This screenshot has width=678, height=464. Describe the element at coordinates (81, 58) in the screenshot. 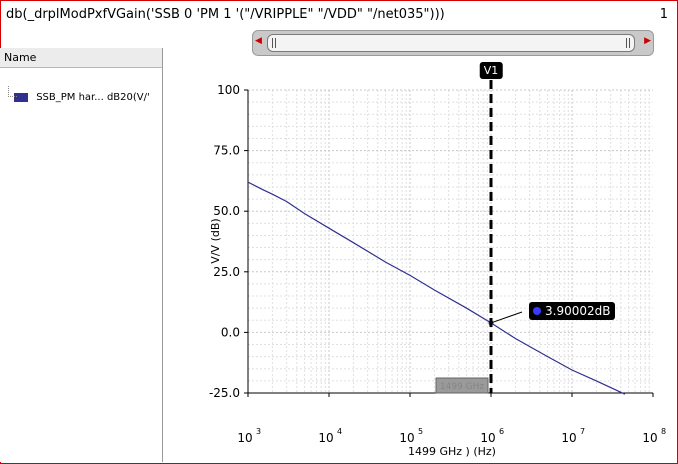

I see `name-column-header: Name` at that location.